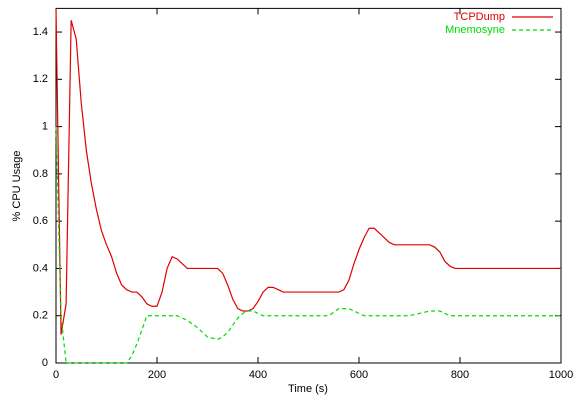  Describe the element at coordinates (40, 316) in the screenshot. I see `y-tick-label: 0.2` at that location.